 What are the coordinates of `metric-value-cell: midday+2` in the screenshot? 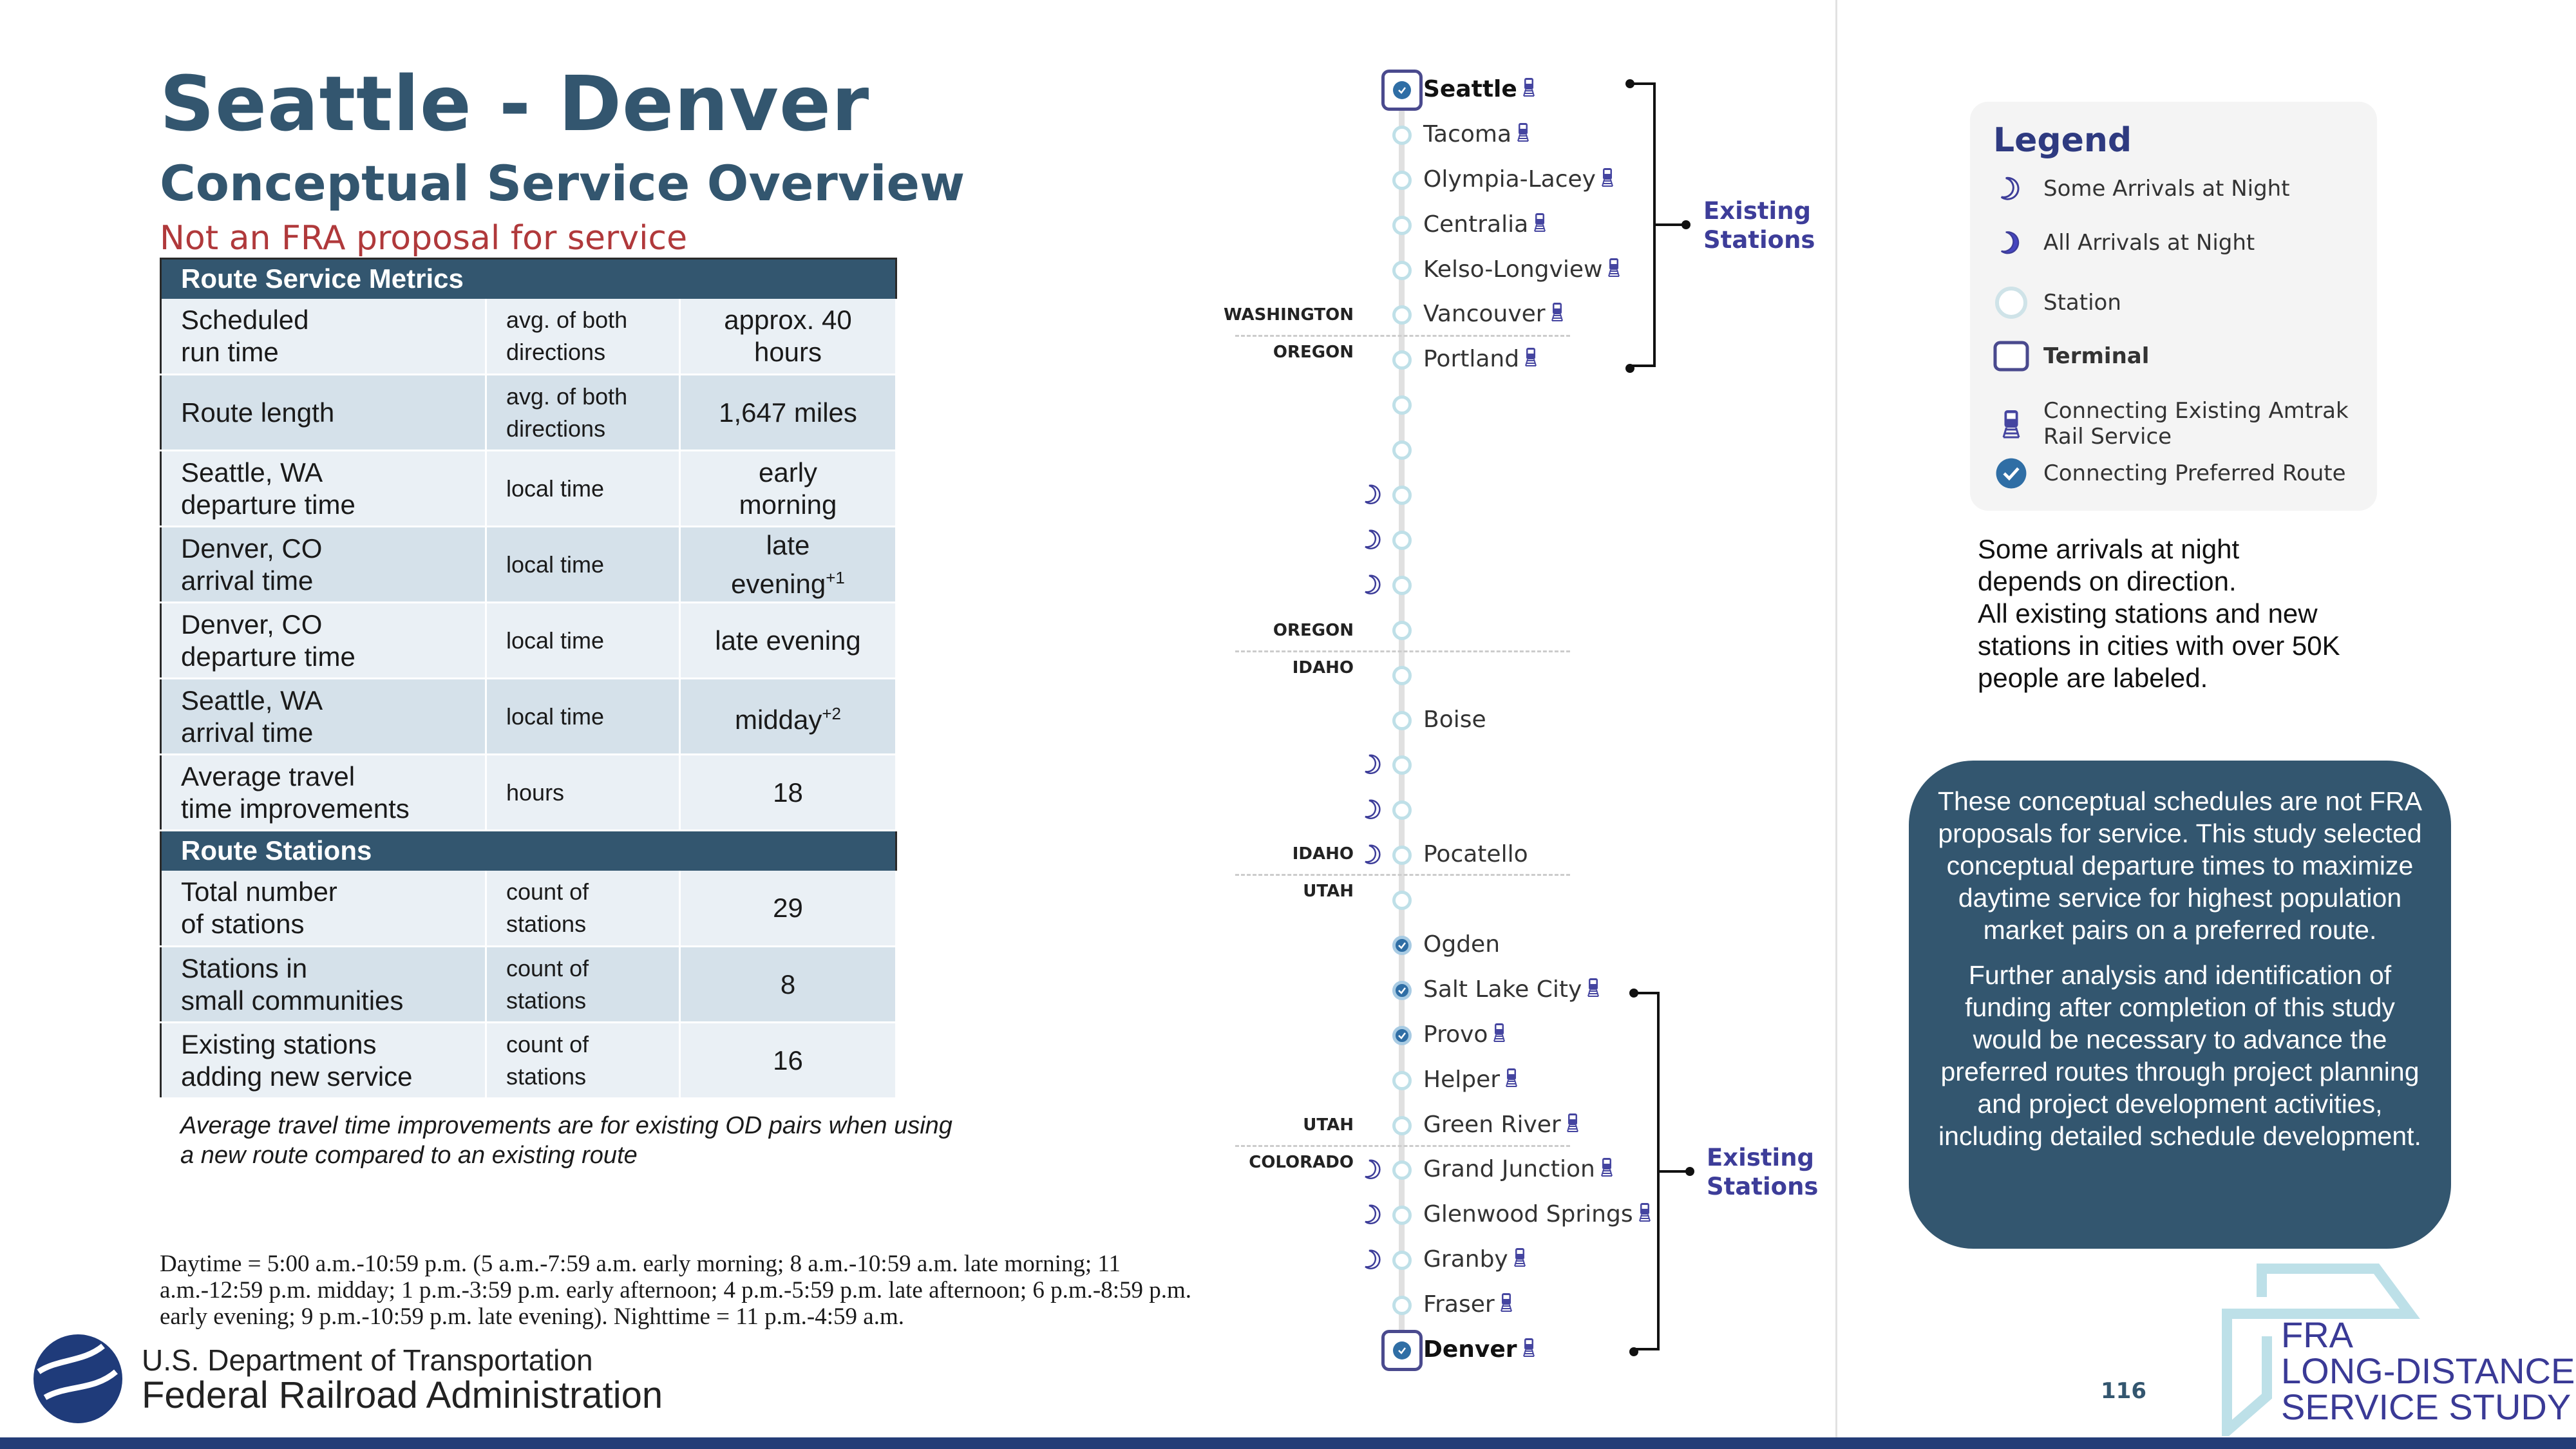 It's located at (788, 716).